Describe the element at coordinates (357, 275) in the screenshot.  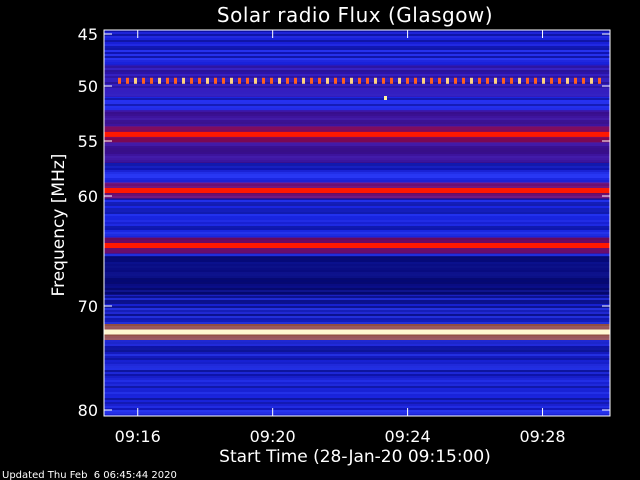
I see `dark-band-region` at that location.